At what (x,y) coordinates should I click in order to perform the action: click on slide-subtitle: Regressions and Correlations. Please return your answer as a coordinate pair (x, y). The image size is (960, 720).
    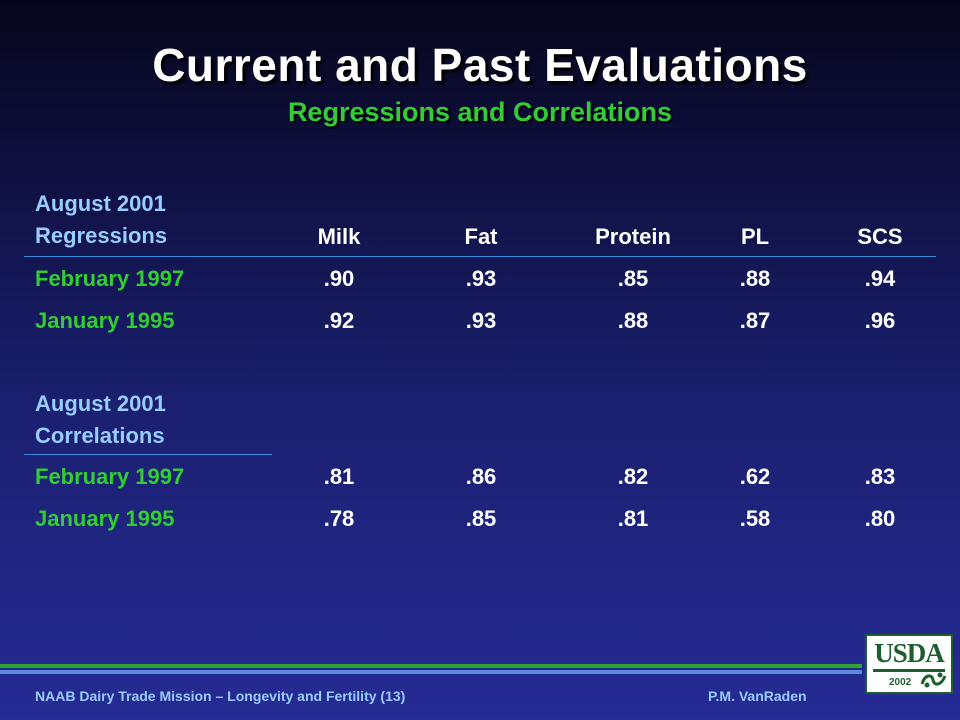
    Looking at the image, I should click on (480, 112).